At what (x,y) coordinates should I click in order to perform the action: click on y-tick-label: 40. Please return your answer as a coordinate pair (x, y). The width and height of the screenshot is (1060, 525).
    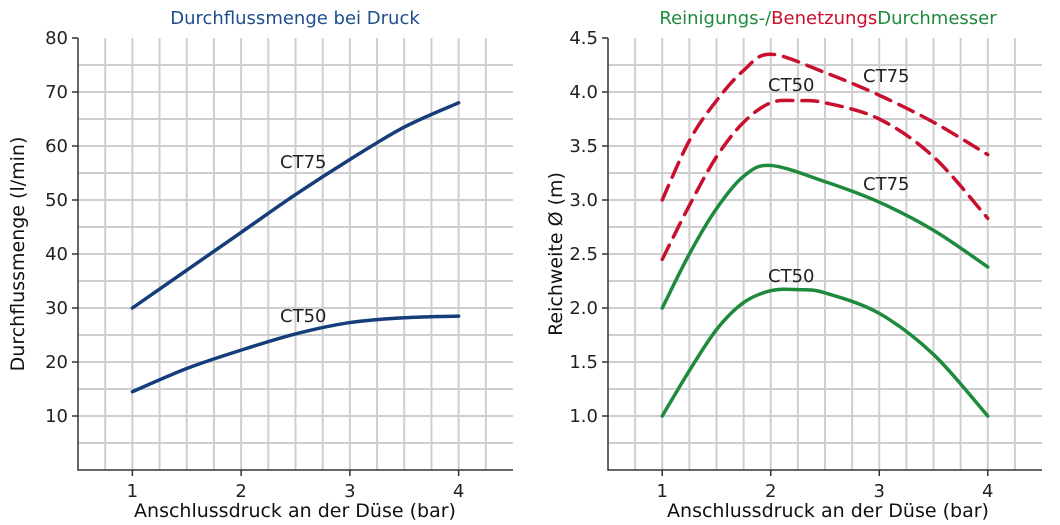
    Looking at the image, I should click on (56, 254).